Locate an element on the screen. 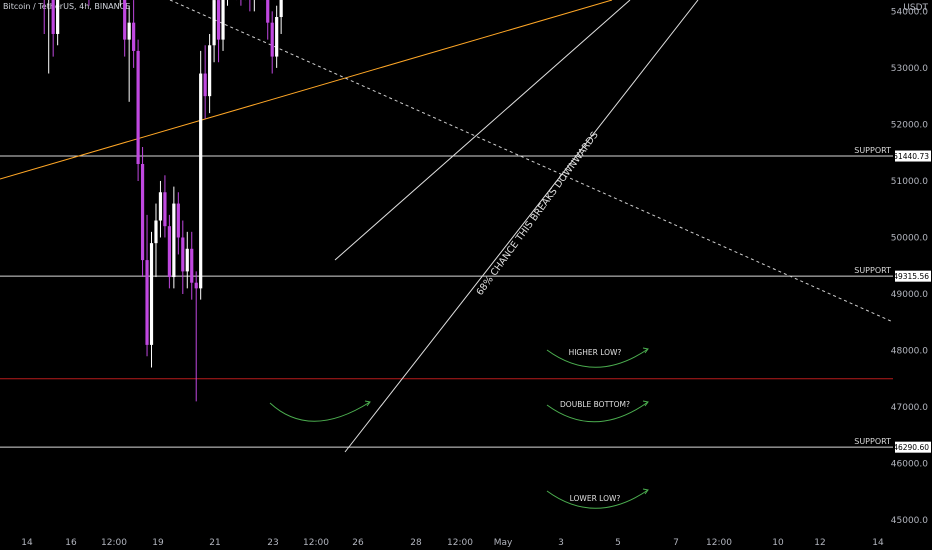 This screenshot has height=550, width=932. y-tick-label: 50000.0 is located at coordinates (909, 238).